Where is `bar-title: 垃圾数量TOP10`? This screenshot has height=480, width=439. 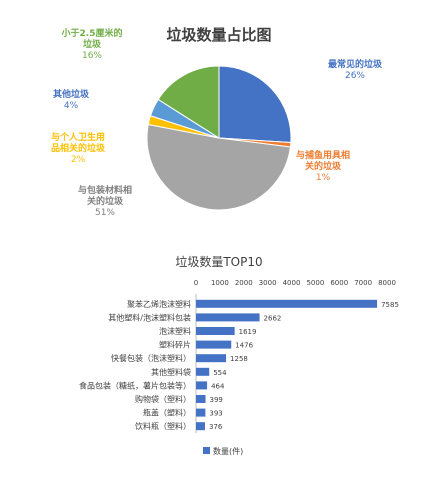
bar-title: 垃圾数量TOP10 is located at coordinates (218, 261).